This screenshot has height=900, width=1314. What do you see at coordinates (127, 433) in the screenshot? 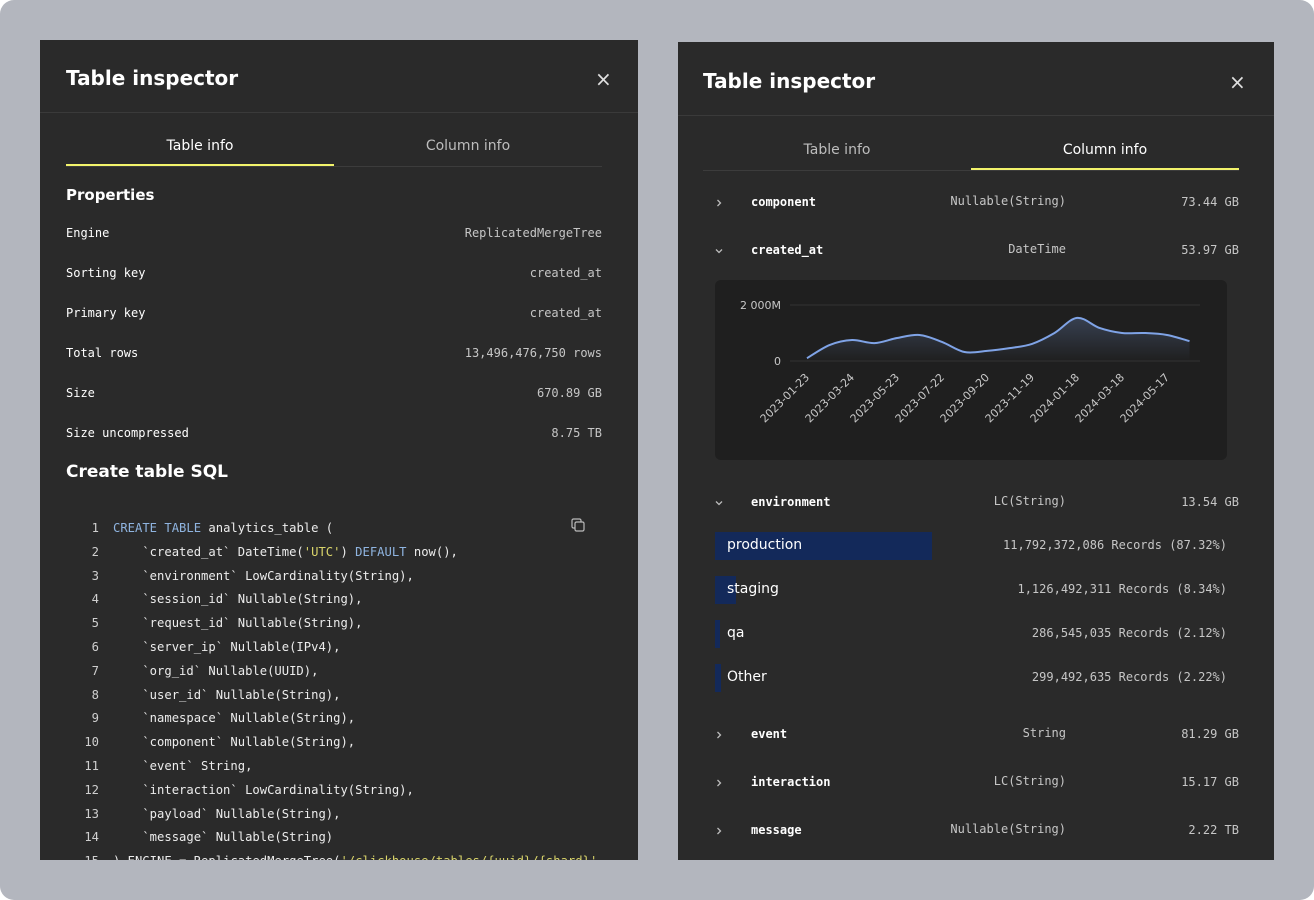
I see `property-label: Size uncompressed` at bounding box center [127, 433].